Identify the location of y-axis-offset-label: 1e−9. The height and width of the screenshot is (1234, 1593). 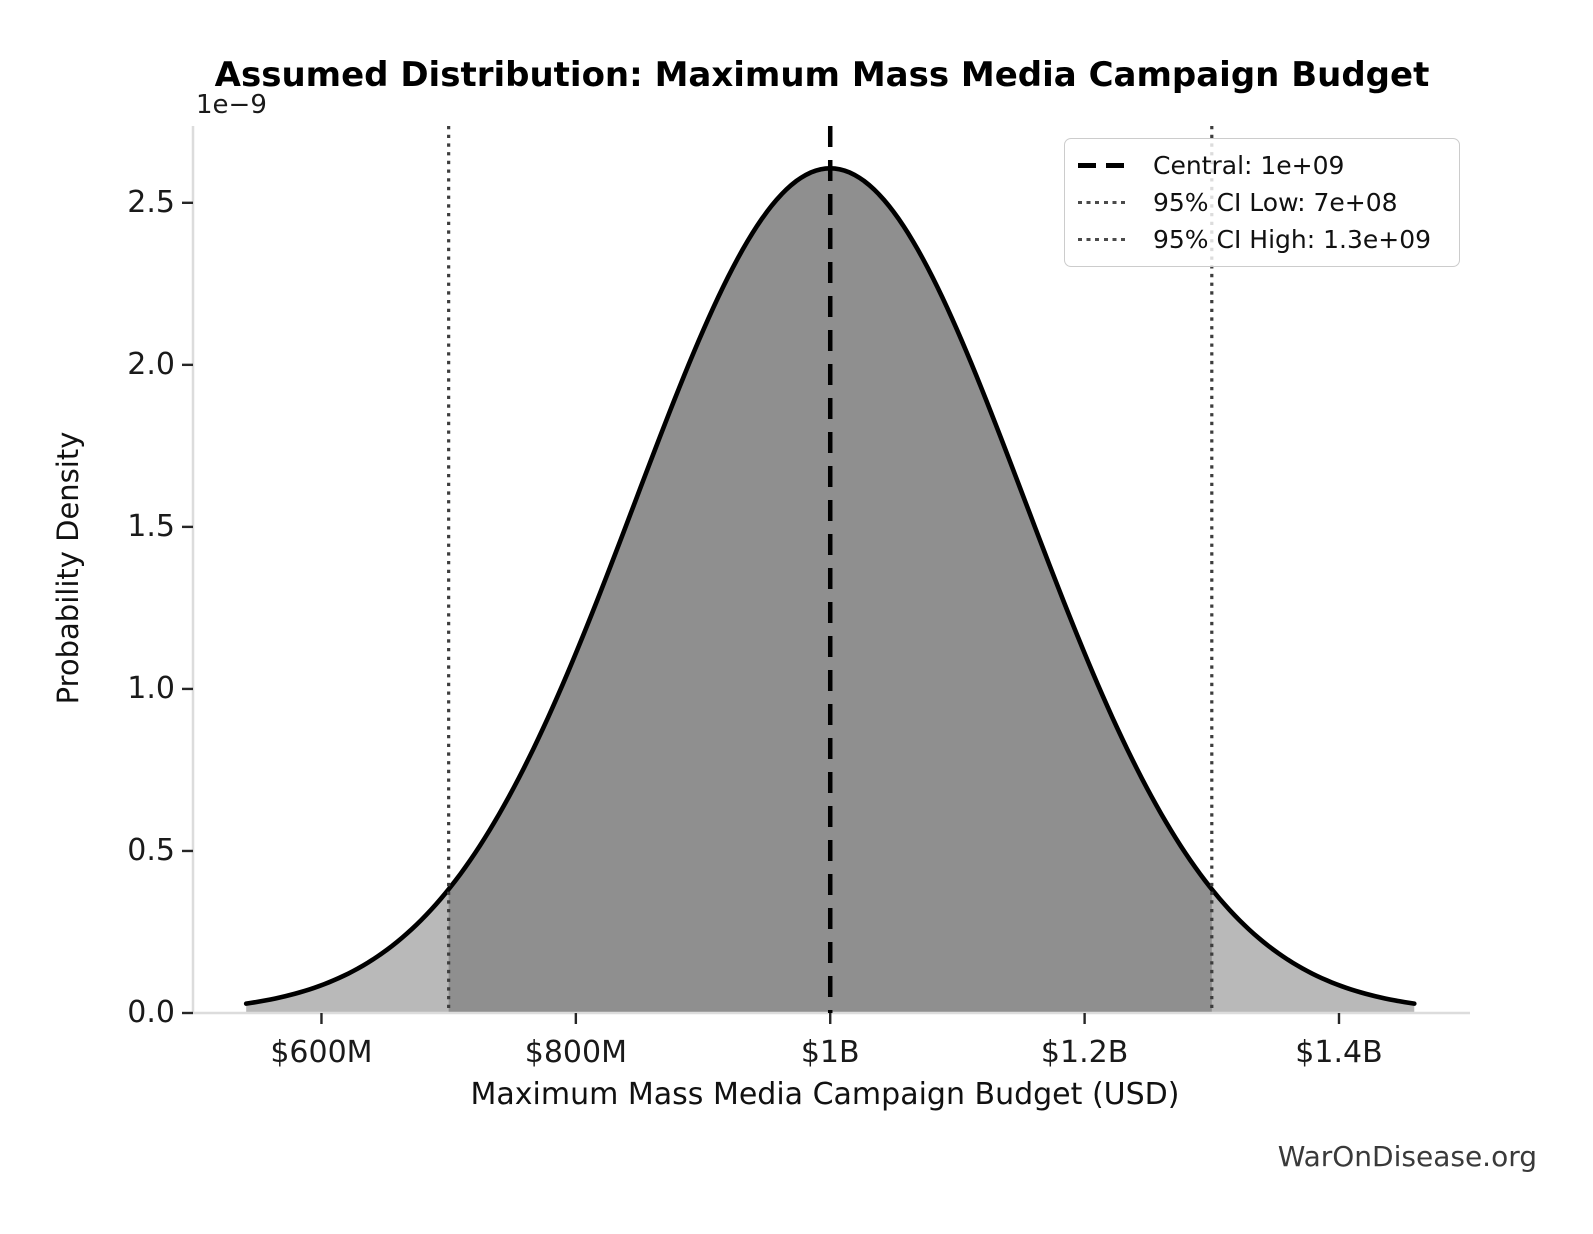
(231, 105).